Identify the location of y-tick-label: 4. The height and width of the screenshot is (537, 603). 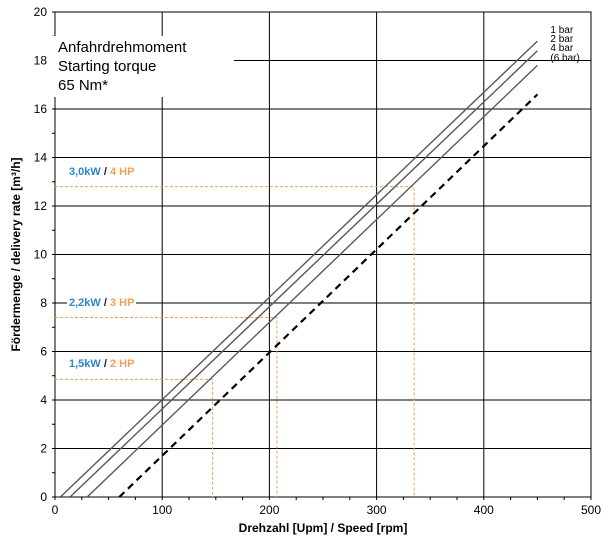
(43, 400).